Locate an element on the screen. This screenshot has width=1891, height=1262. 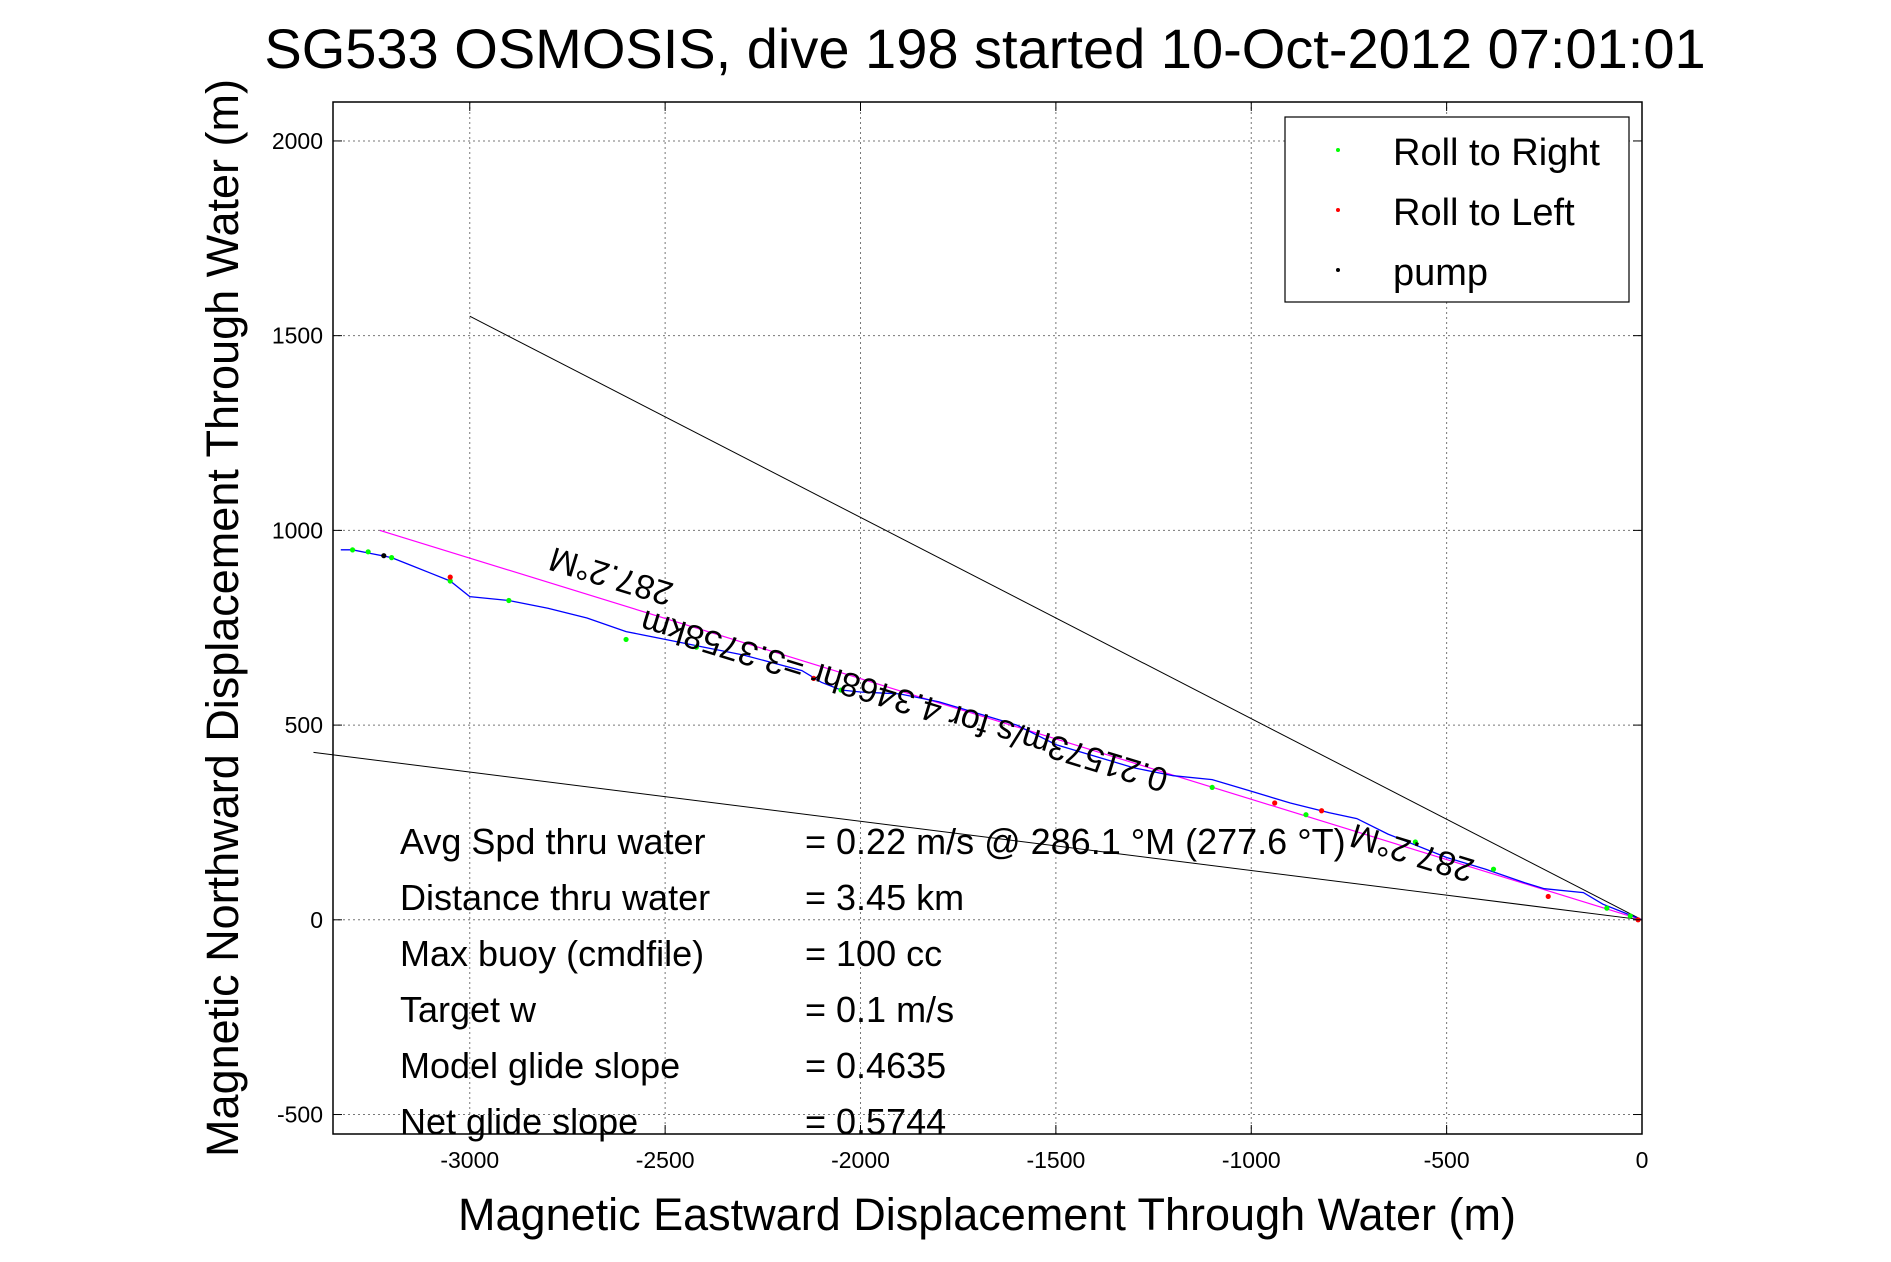
y-tick-label: 1000 is located at coordinates (297, 530).